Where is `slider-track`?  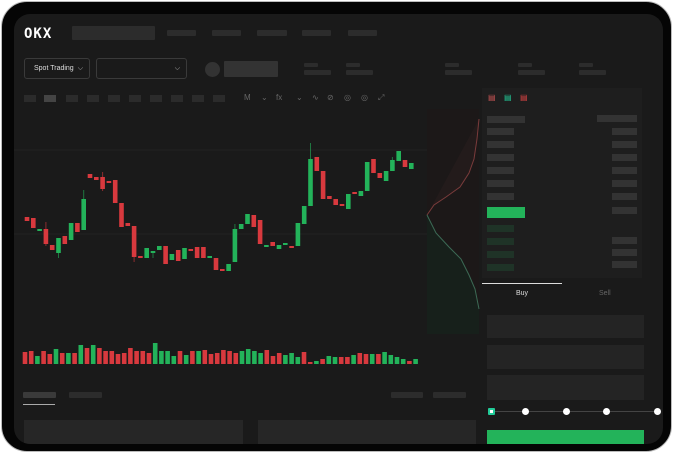 slider-track is located at coordinates (575, 411).